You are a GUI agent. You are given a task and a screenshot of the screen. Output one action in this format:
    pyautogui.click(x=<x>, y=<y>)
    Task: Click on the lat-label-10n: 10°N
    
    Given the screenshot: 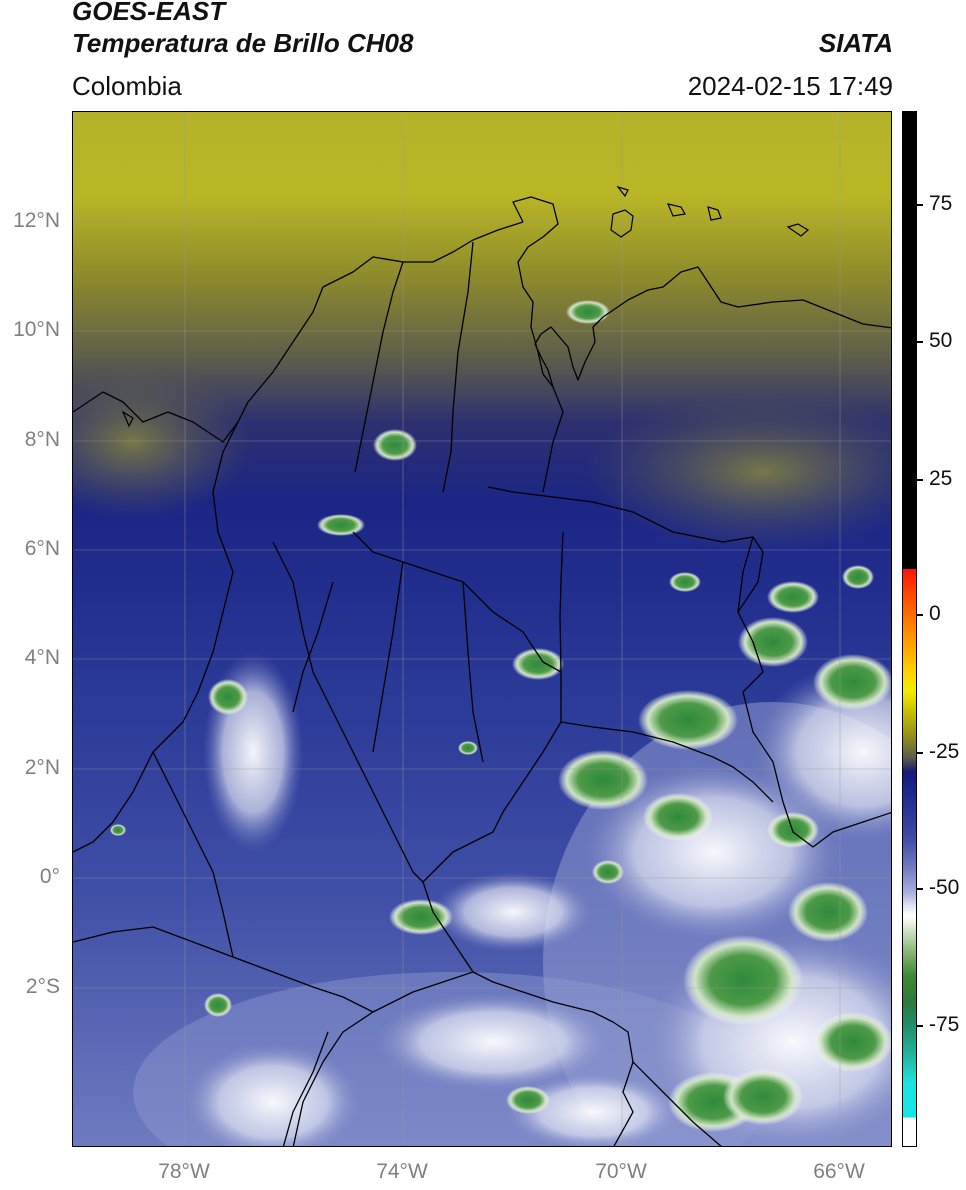 What is the action you would take?
    pyautogui.click(x=36, y=329)
    